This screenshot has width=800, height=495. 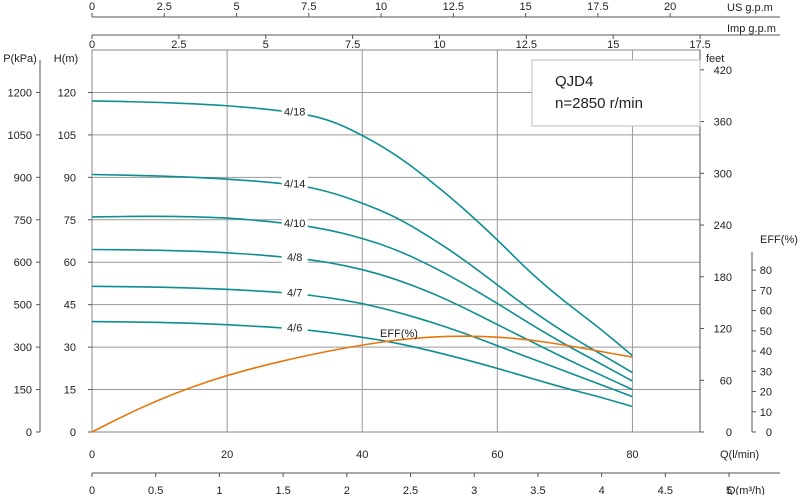 What do you see at coordinates (92, 490) in the screenshot?
I see `x-tick-label-m3h: 0` at bounding box center [92, 490].